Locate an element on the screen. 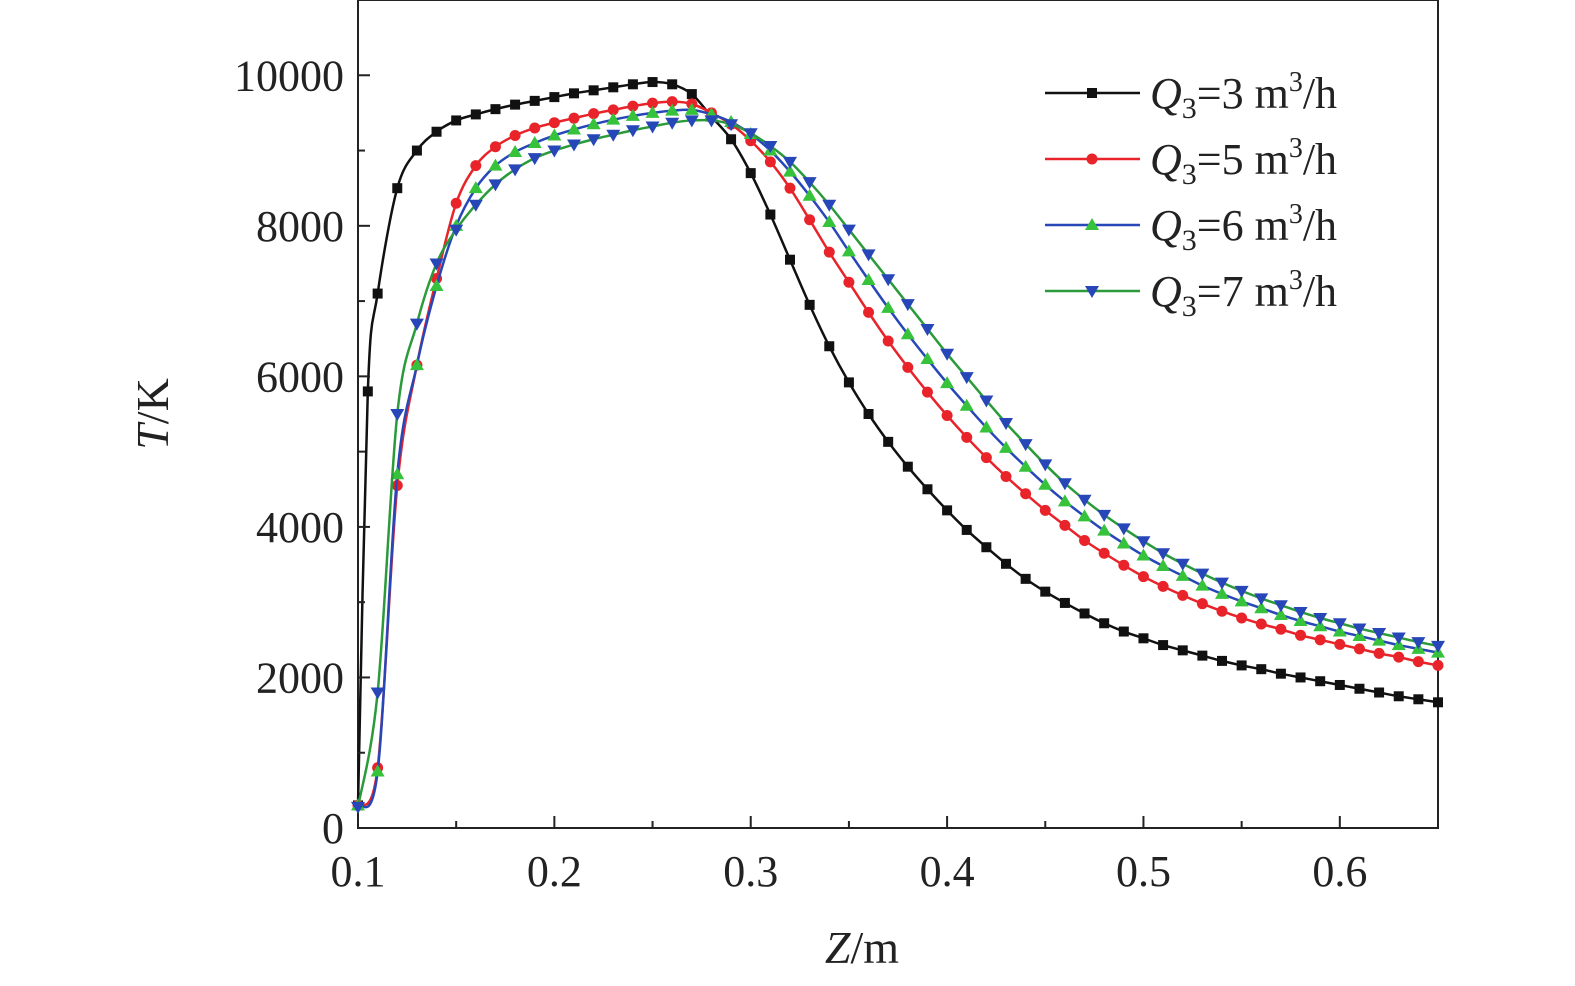 The width and height of the screenshot is (1575, 986). legend-label: Q3=7 m3/h is located at coordinates (1243, 294).